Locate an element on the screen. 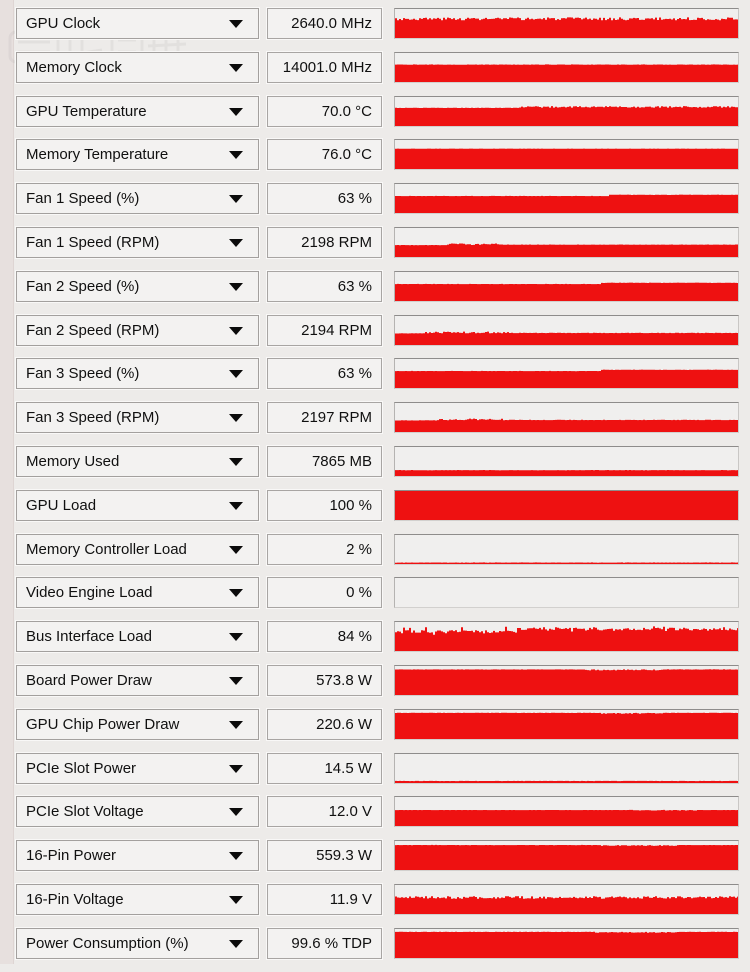 This screenshot has width=750, height=972. sensor-select: Fan 2 Speed (%) is located at coordinates (137, 286).